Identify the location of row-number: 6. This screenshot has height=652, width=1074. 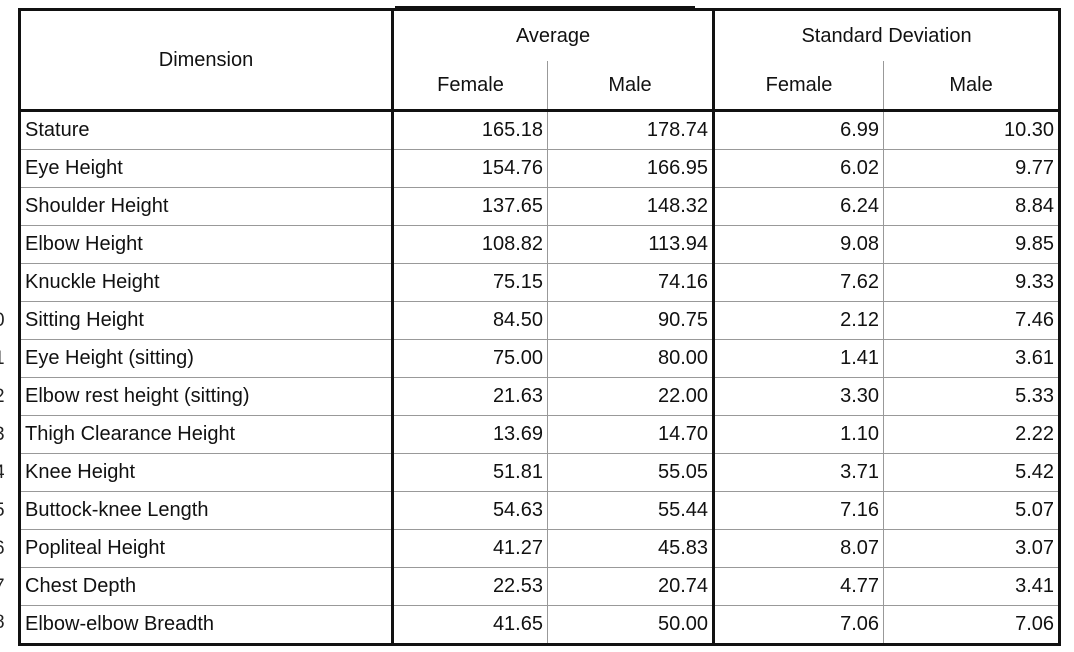
(4, 549).